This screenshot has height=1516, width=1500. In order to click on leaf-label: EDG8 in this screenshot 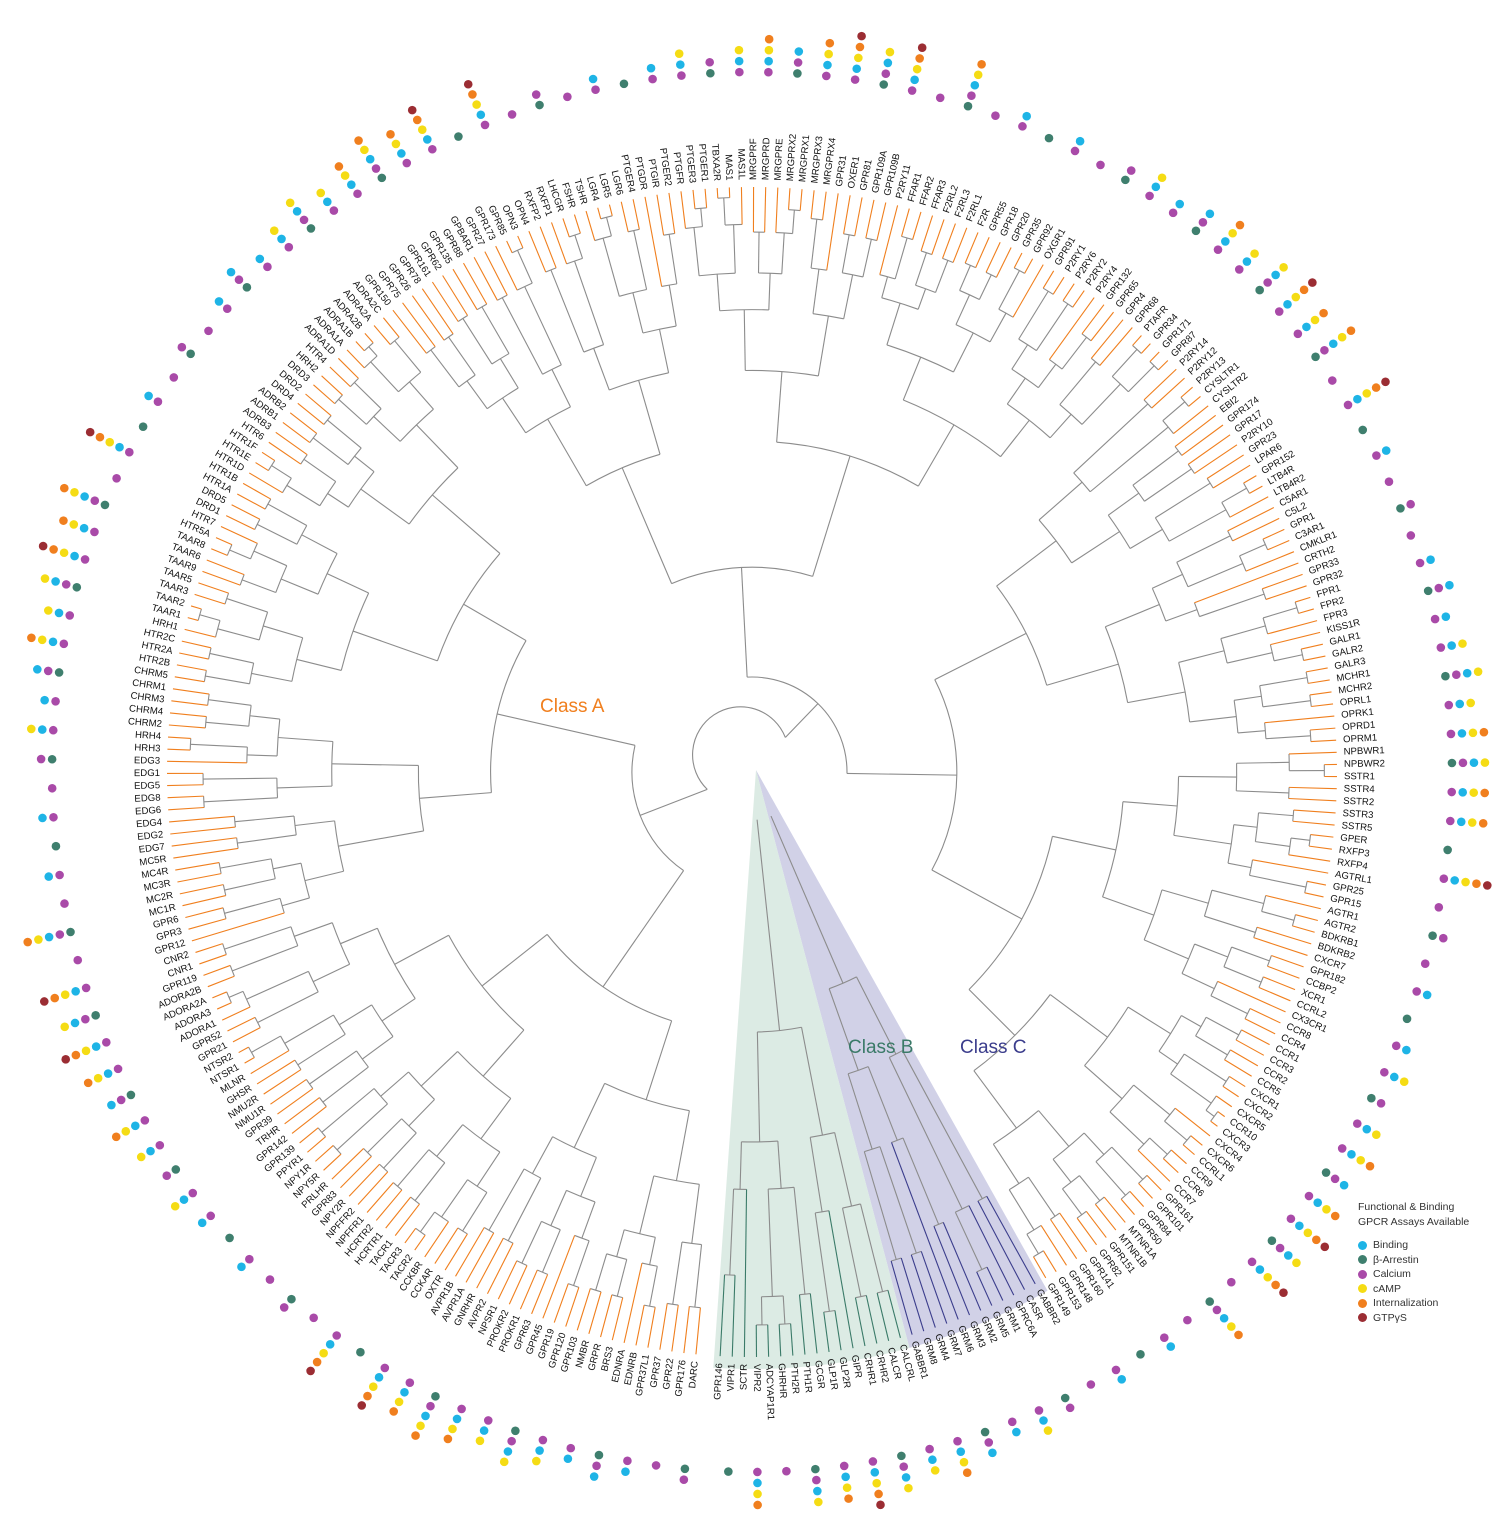, I will do `click(147, 799)`.